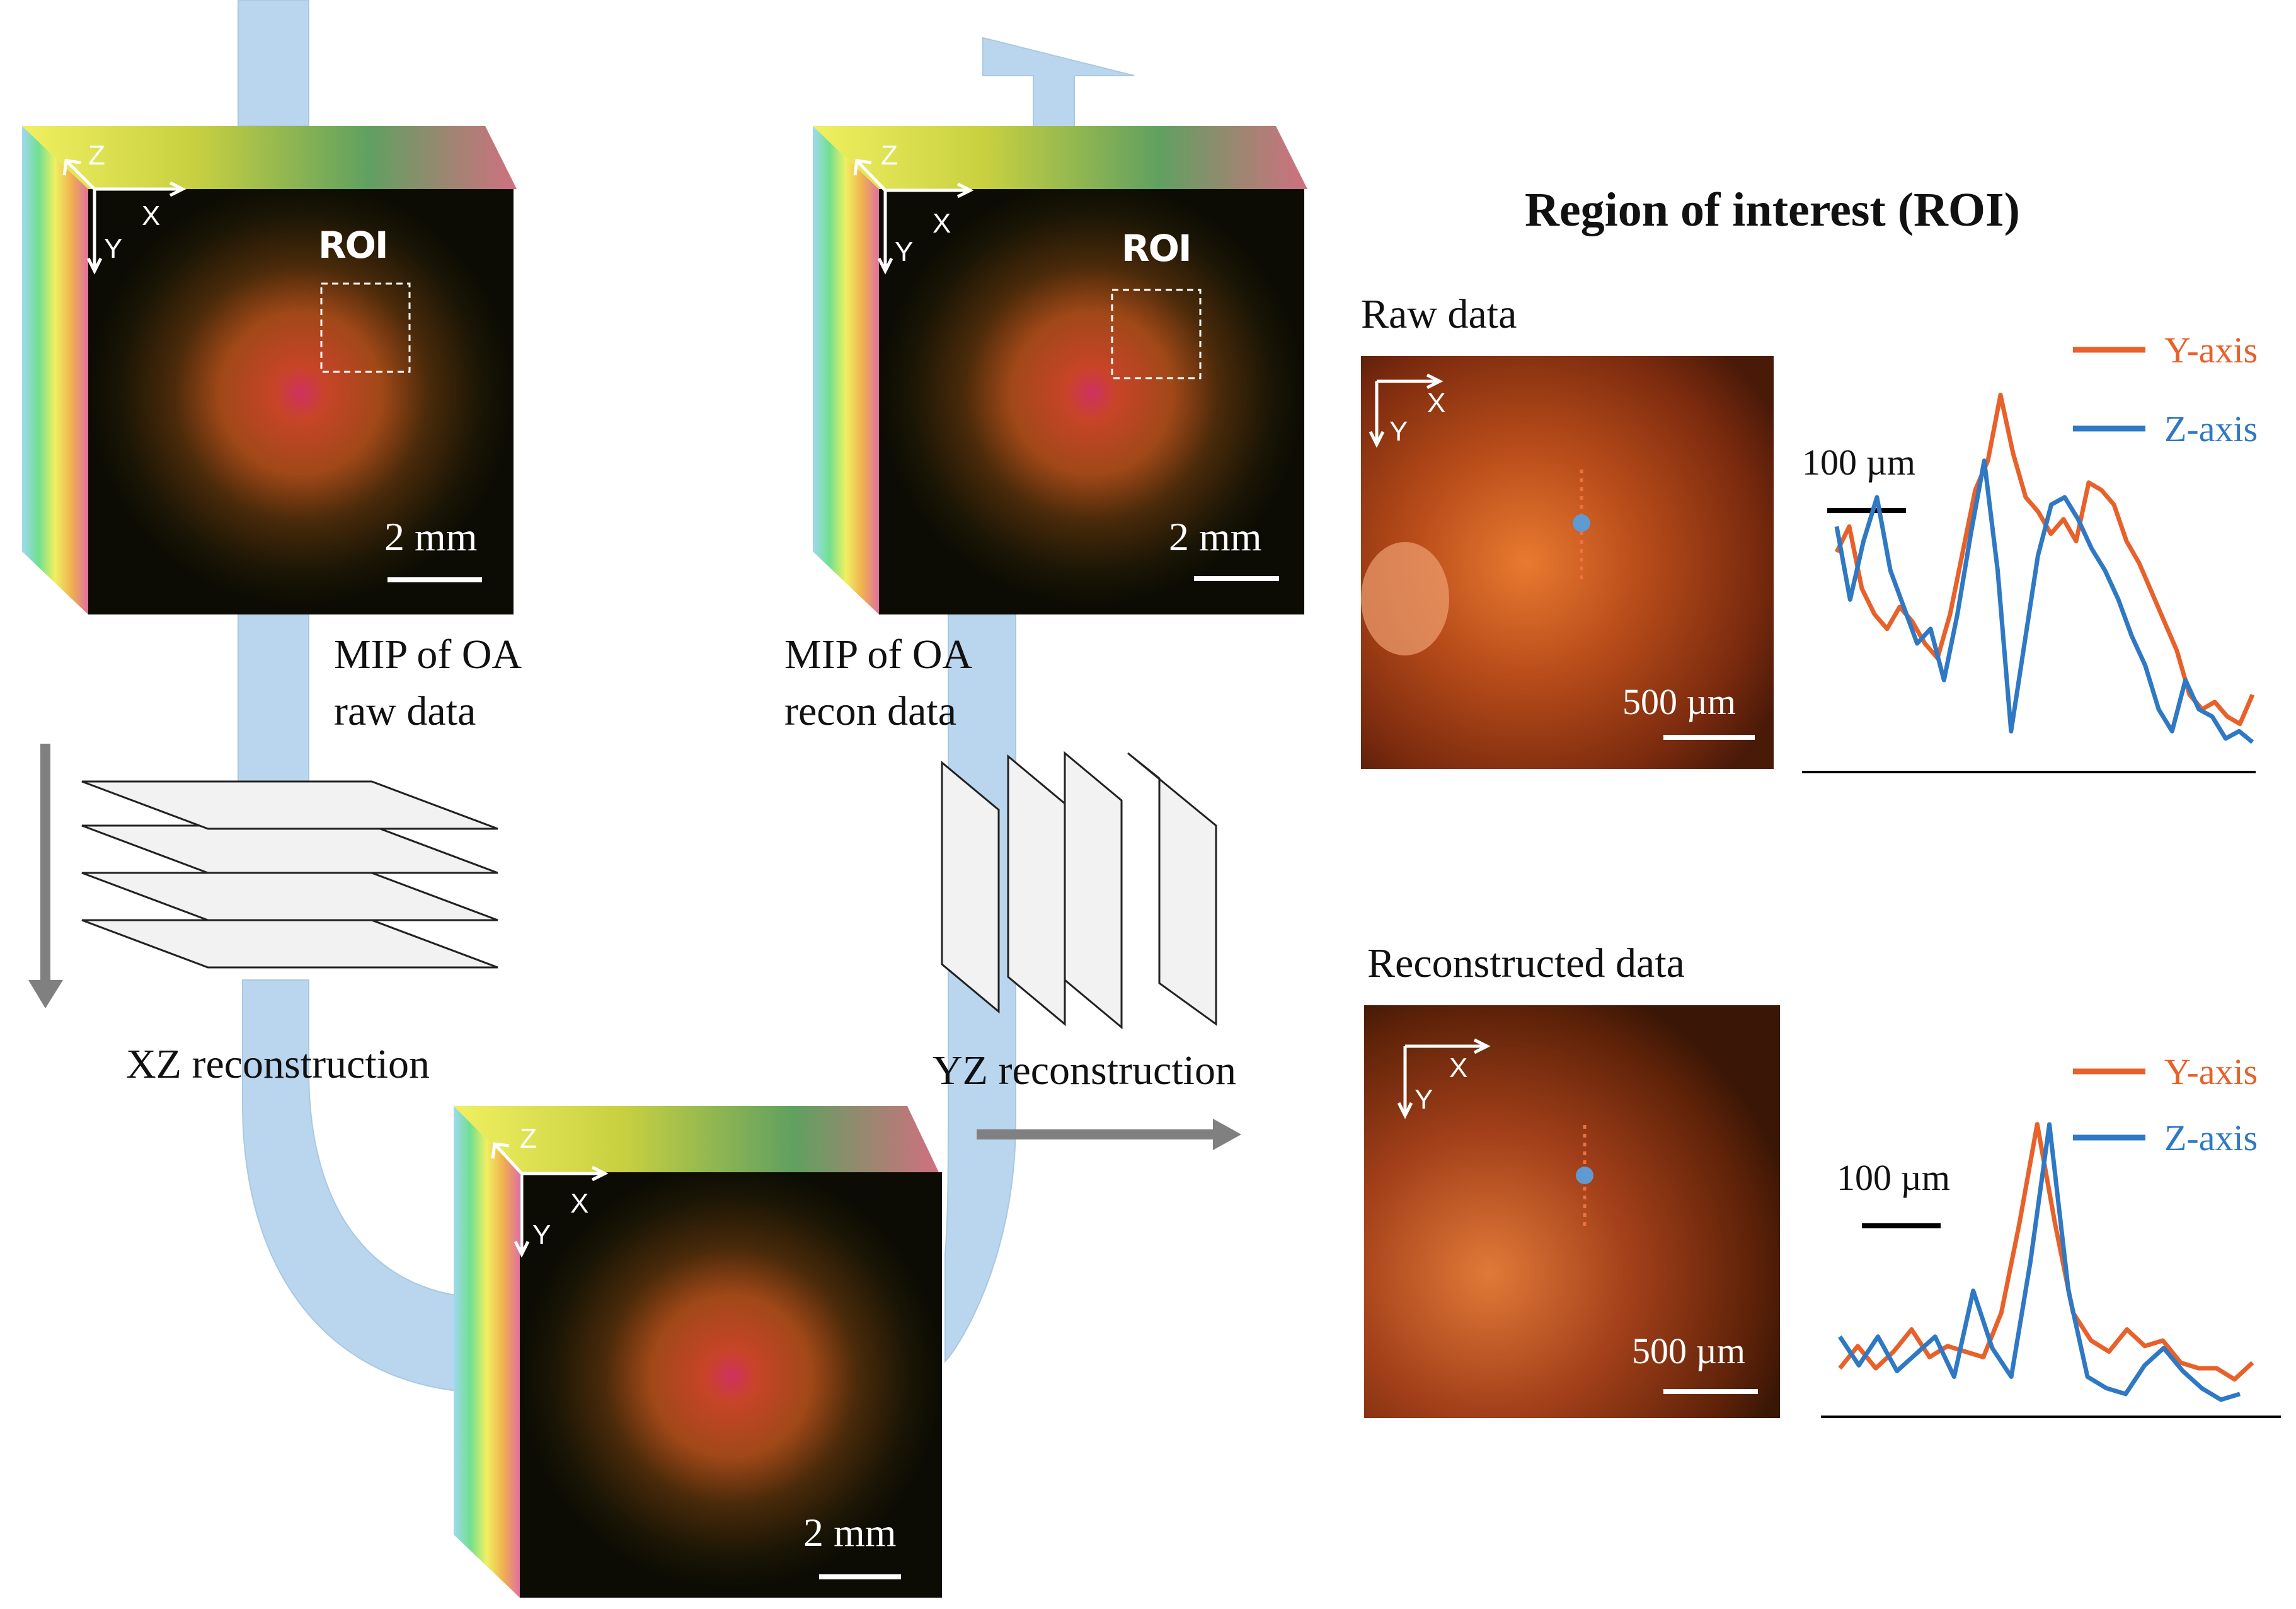  I want to click on figure-title: Region of interest (ROI), so click(1772, 209).